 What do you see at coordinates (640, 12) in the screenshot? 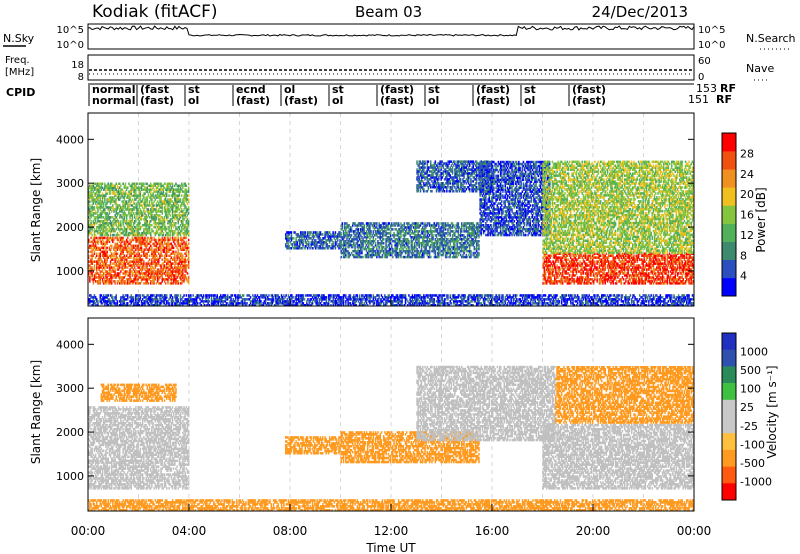
I see `date-title: 24/Dec/2013` at bounding box center [640, 12].